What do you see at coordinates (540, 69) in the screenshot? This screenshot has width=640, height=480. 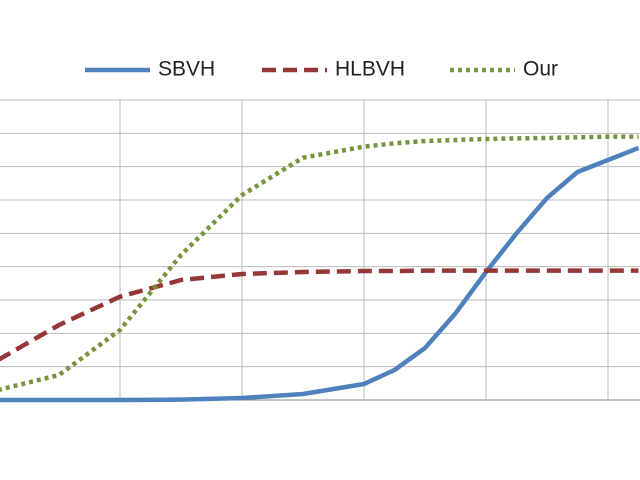 I see `legend-label: Our` at bounding box center [540, 69].